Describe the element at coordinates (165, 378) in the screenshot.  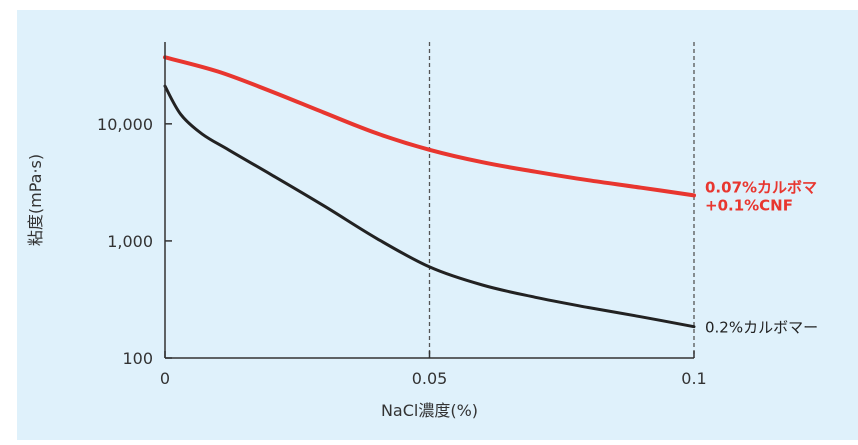
I see `x-tick-label-0: 0` at that location.